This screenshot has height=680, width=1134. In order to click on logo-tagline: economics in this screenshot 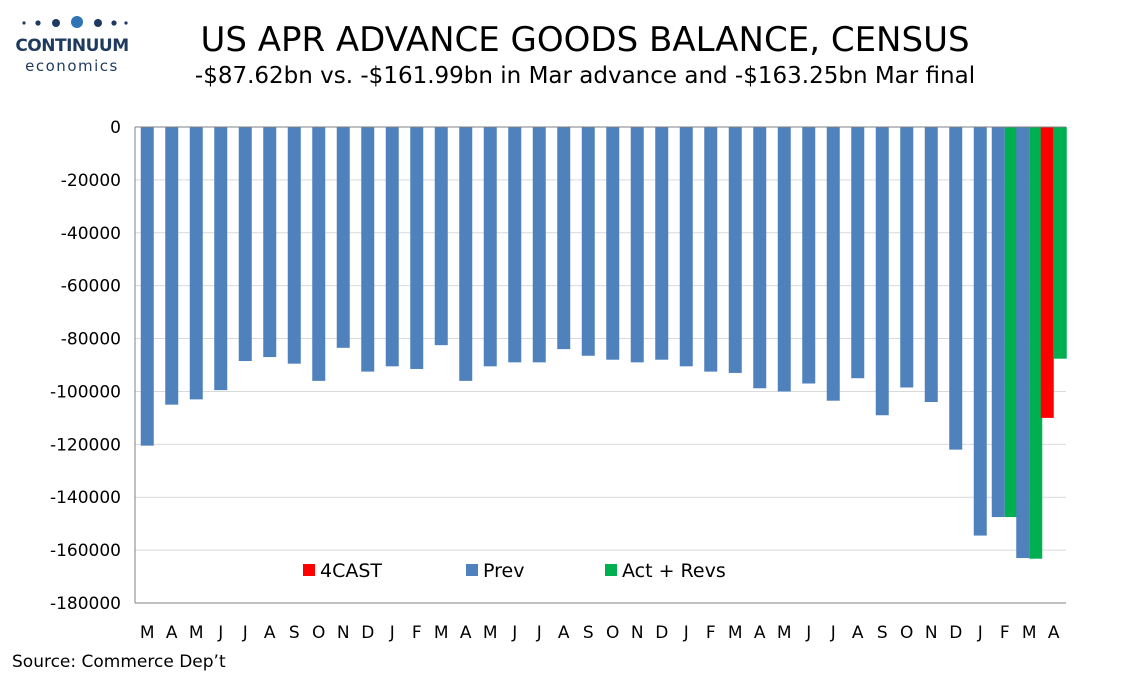, I will do `click(72, 66)`.